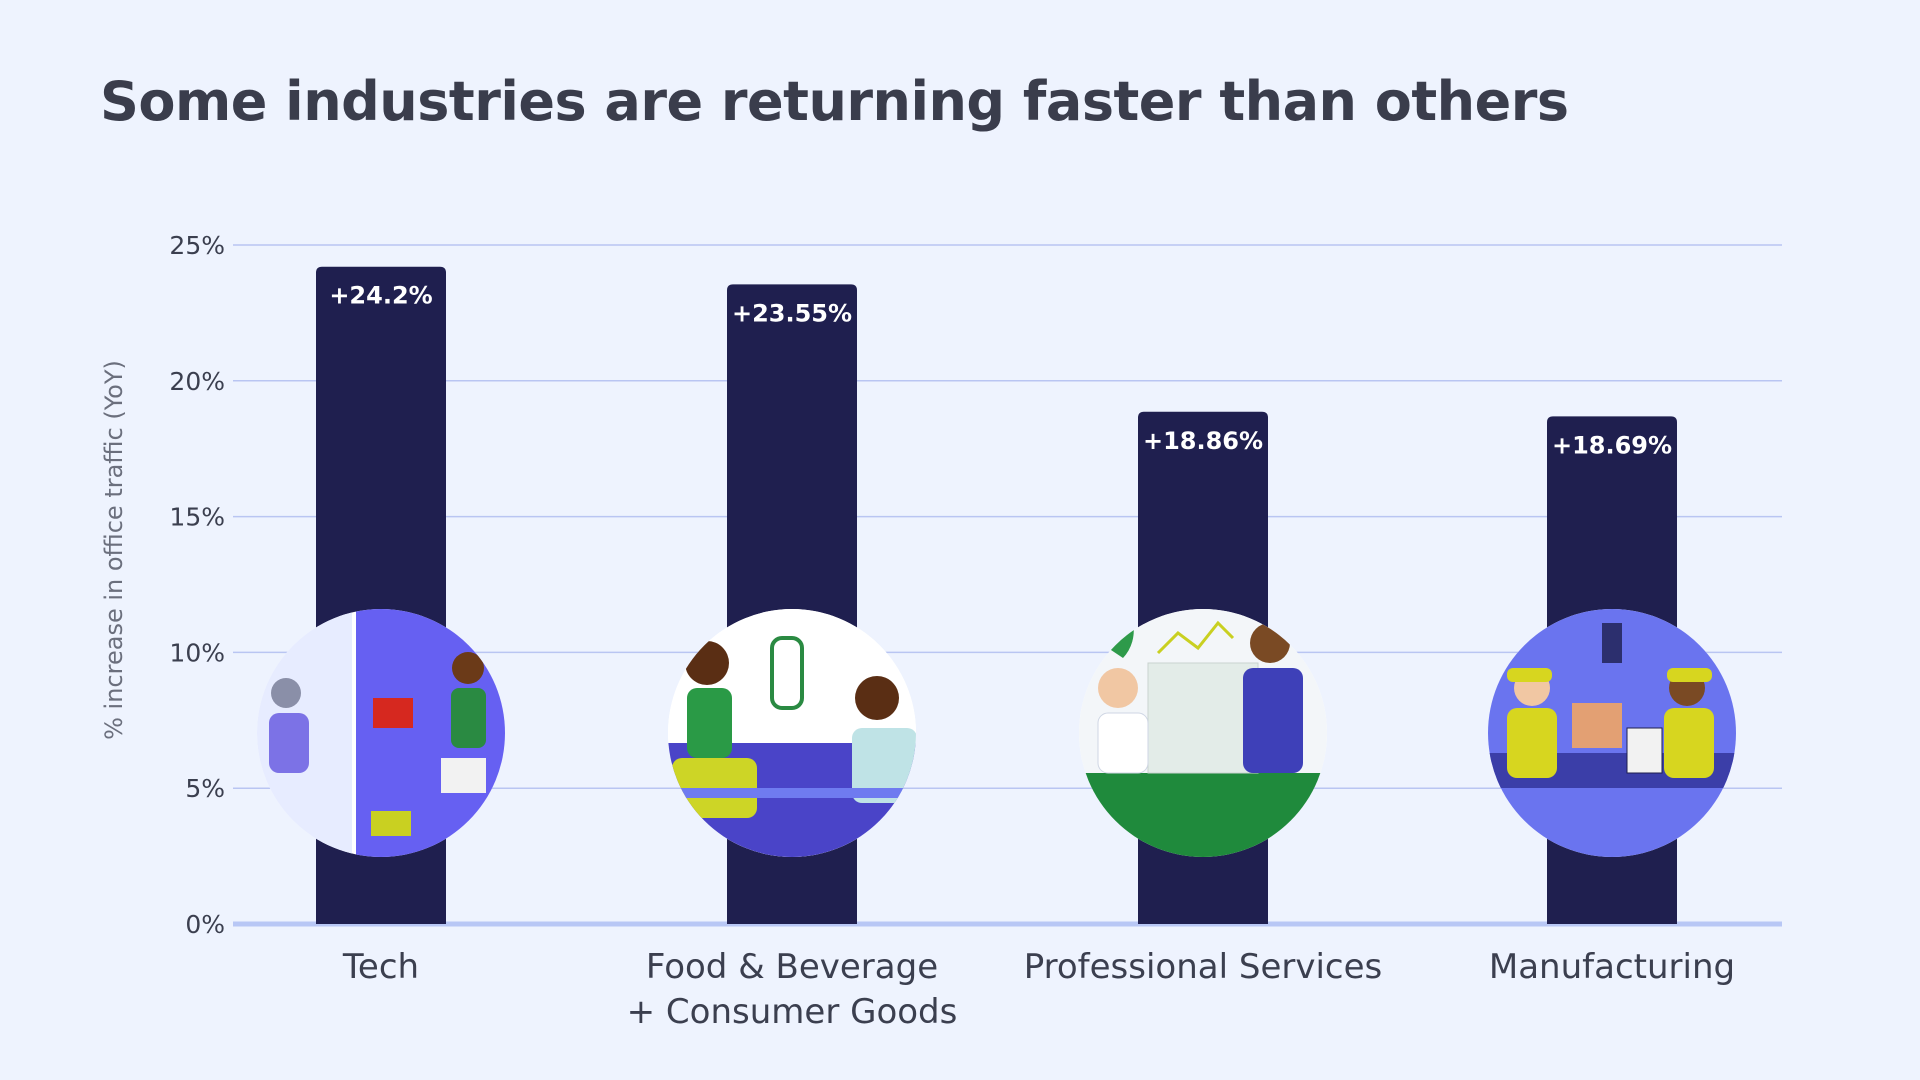 The width and height of the screenshot is (1920, 1080). Describe the element at coordinates (197, 652) in the screenshot. I see `y-tick-label: 10%` at that location.